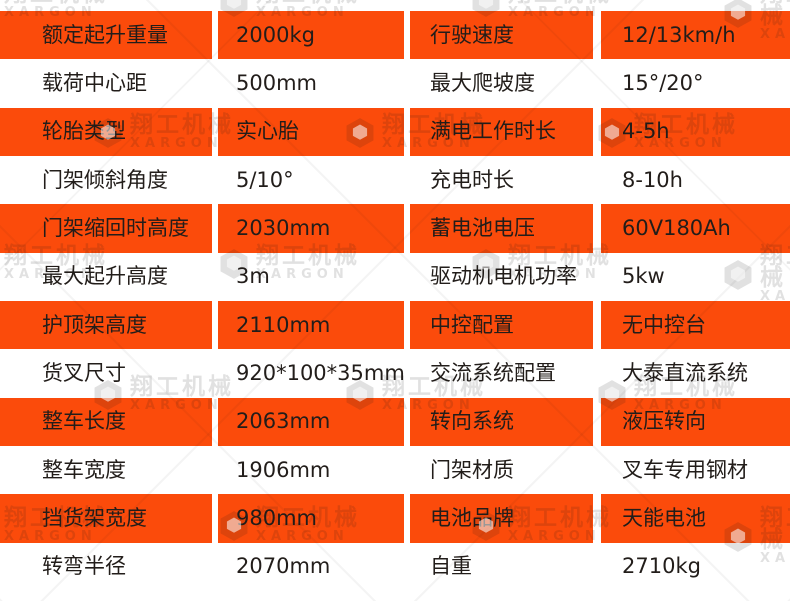 This screenshot has height=601, width=790. Describe the element at coordinates (695, 325) in the screenshot. I see `spec-value-right: 无中控台` at that location.